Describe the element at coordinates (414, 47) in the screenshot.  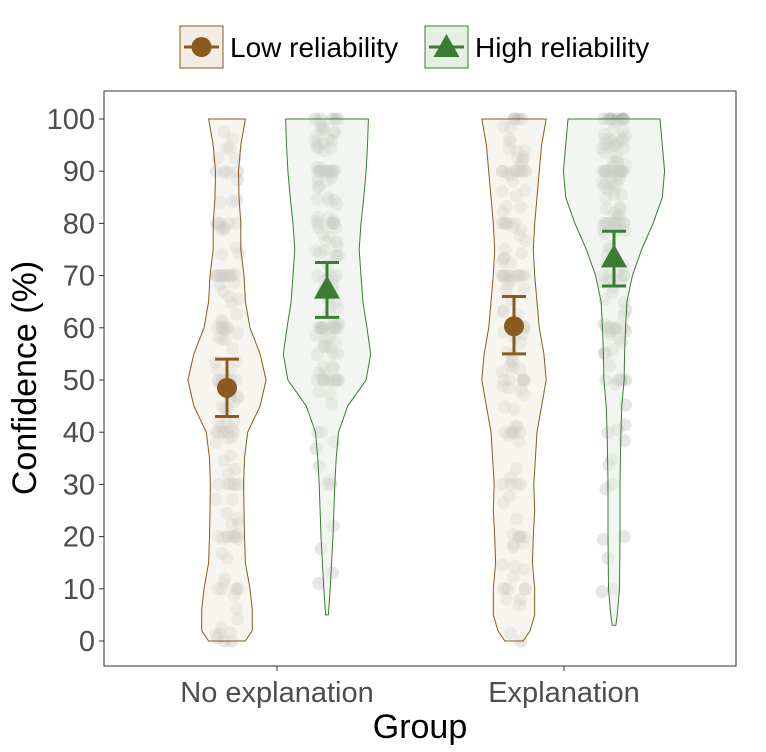
I see `legend: Low reliability High reliability` at that location.